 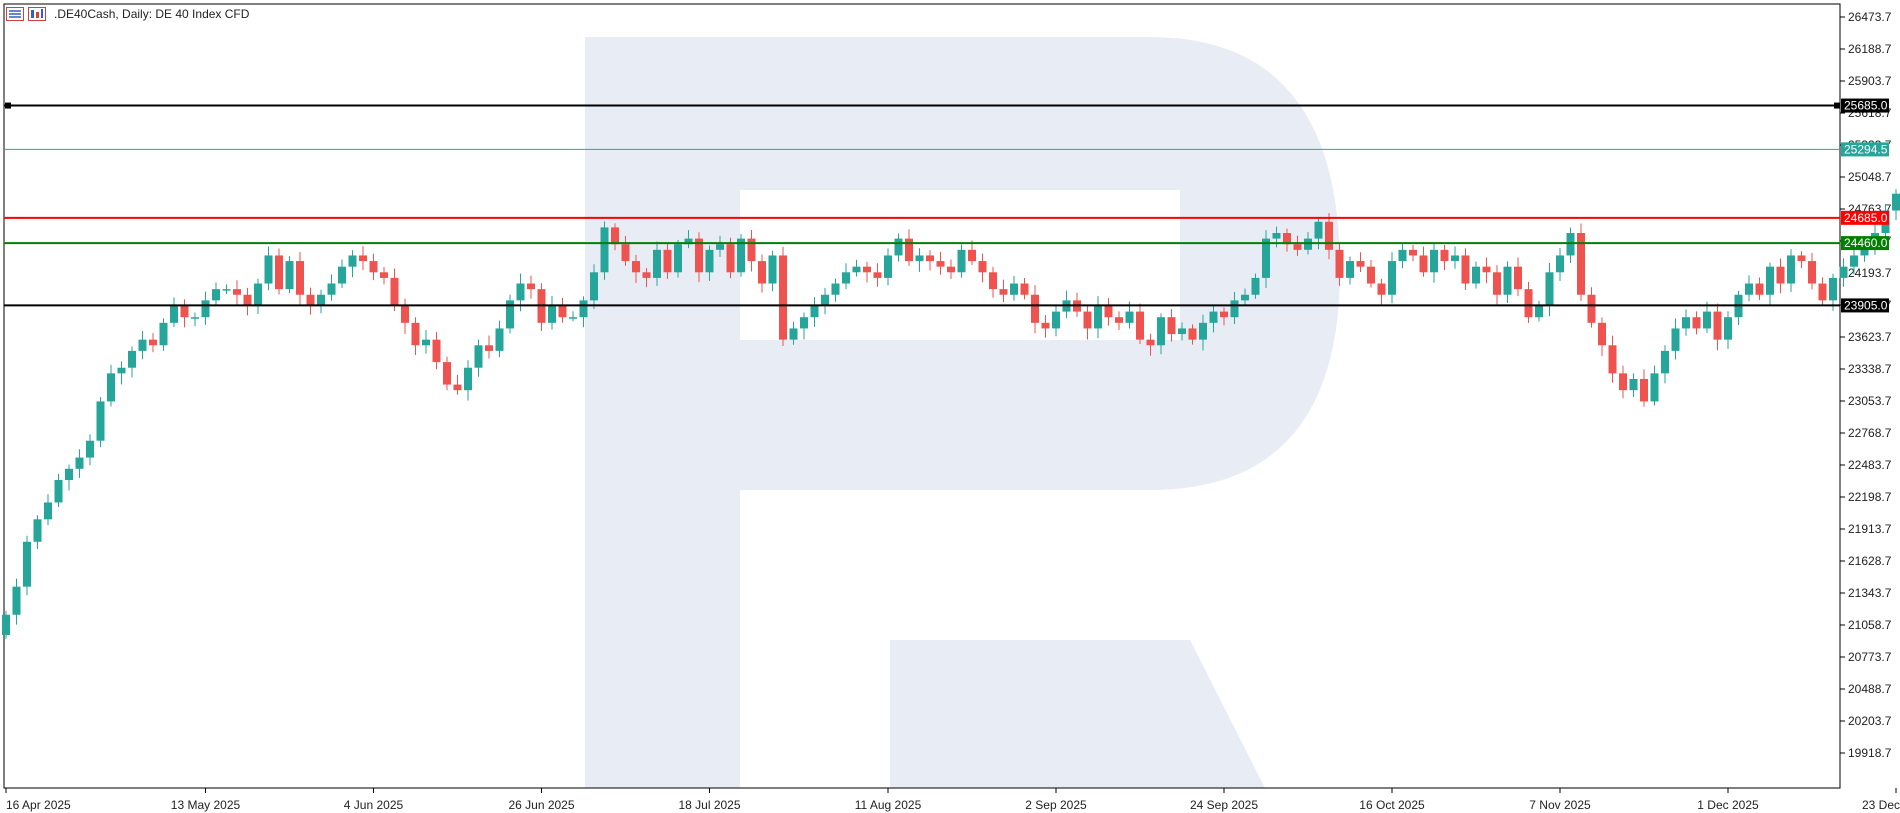 I want to click on x-tick-label: 2 Sep 2025, so click(x=1056, y=805).